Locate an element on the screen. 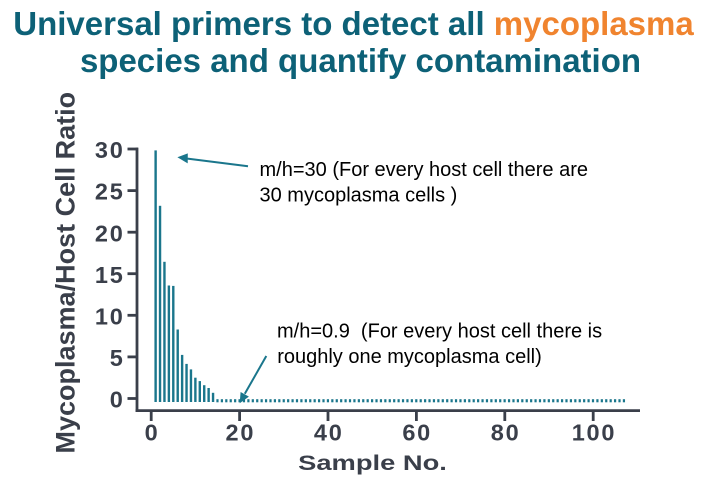 This screenshot has width=707, height=484. svg-text:m/h=30 (For every host cell th: m/h=30 (For every host cell there are is located at coordinates (424, 170).